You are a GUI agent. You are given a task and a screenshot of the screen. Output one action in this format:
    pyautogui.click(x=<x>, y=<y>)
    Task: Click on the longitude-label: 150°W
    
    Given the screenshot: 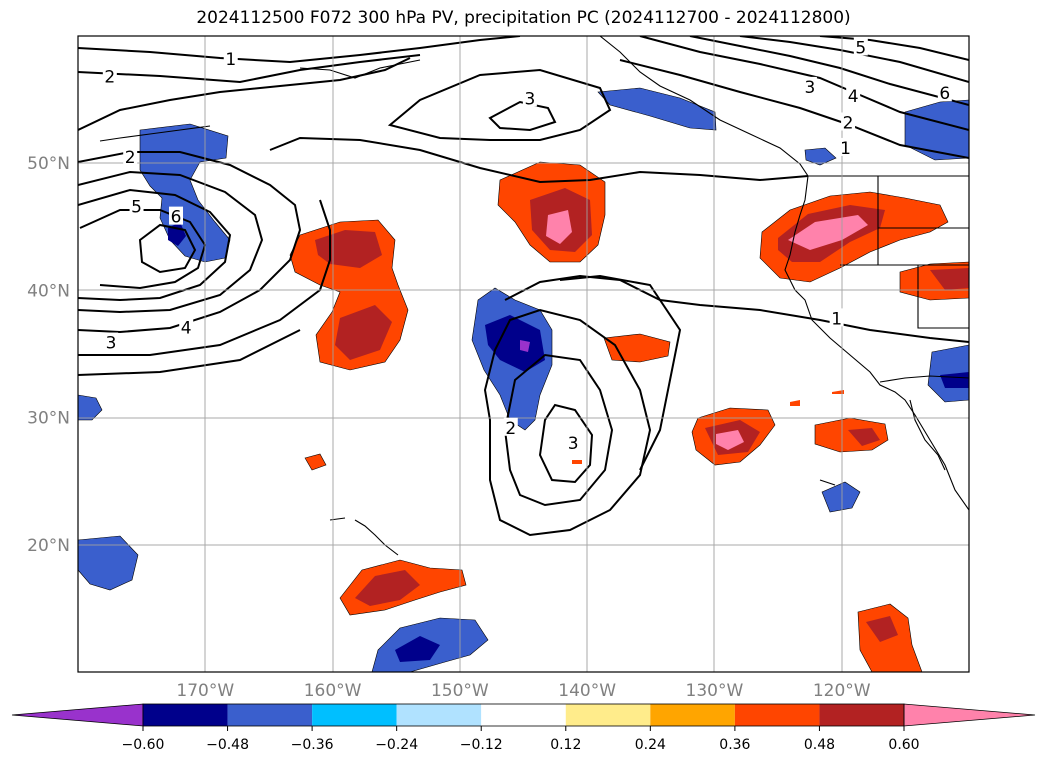 What is the action you would take?
    pyautogui.click(x=460, y=691)
    